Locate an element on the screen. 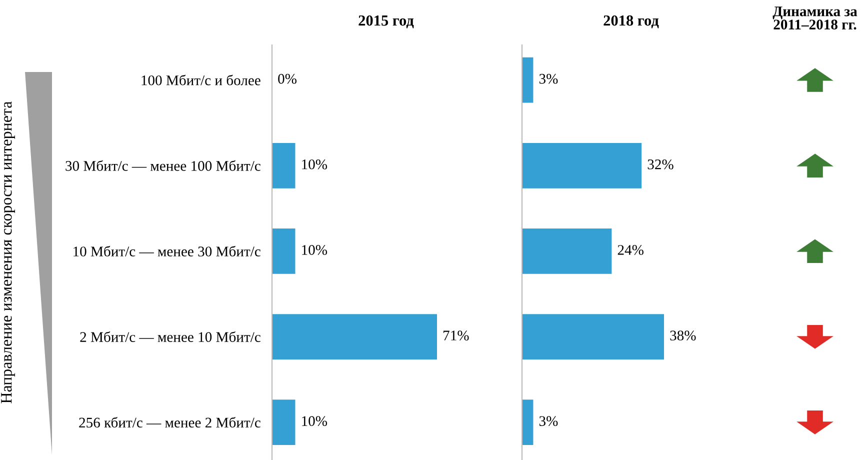 Image resolution: width=866 pixels, height=460 pixels. data-label: 24% is located at coordinates (631, 250).